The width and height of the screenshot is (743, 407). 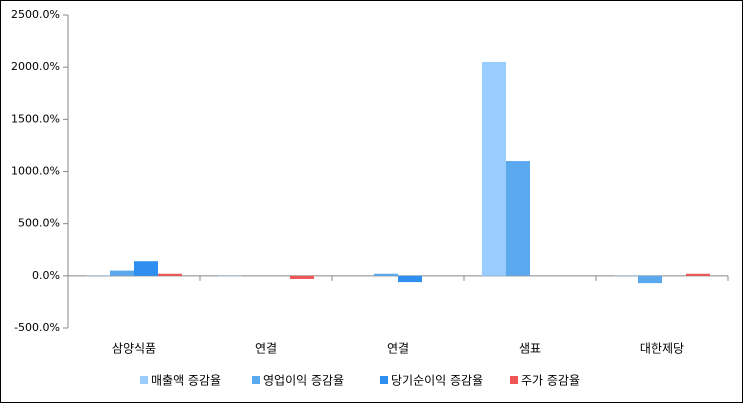 What do you see at coordinates (662, 349) in the screenshot?
I see `x-tick-label: 대한제당` at bounding box center [662, 349].